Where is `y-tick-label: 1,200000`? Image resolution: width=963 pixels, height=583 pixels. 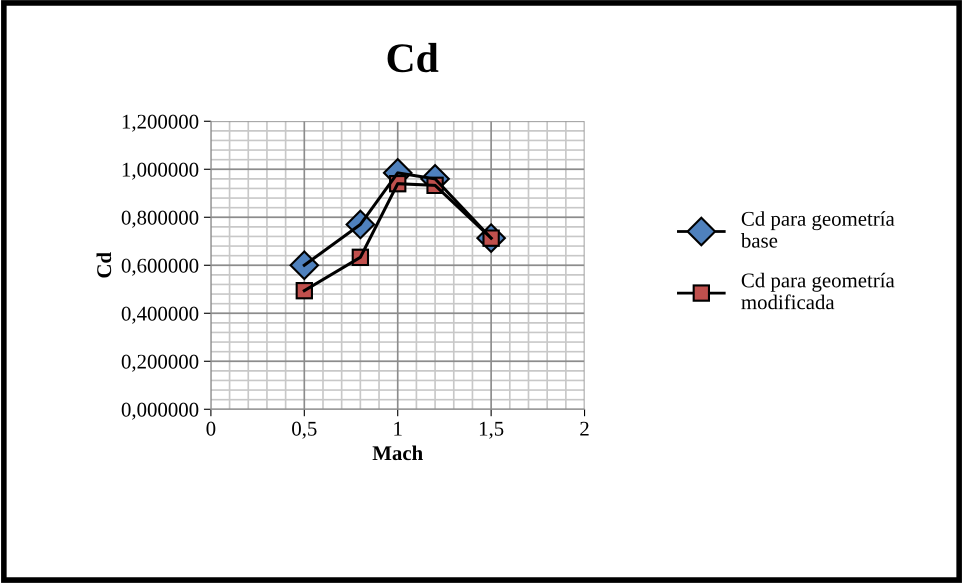 y-tick-label: 1,200000 is located at coordinates (160, 123).